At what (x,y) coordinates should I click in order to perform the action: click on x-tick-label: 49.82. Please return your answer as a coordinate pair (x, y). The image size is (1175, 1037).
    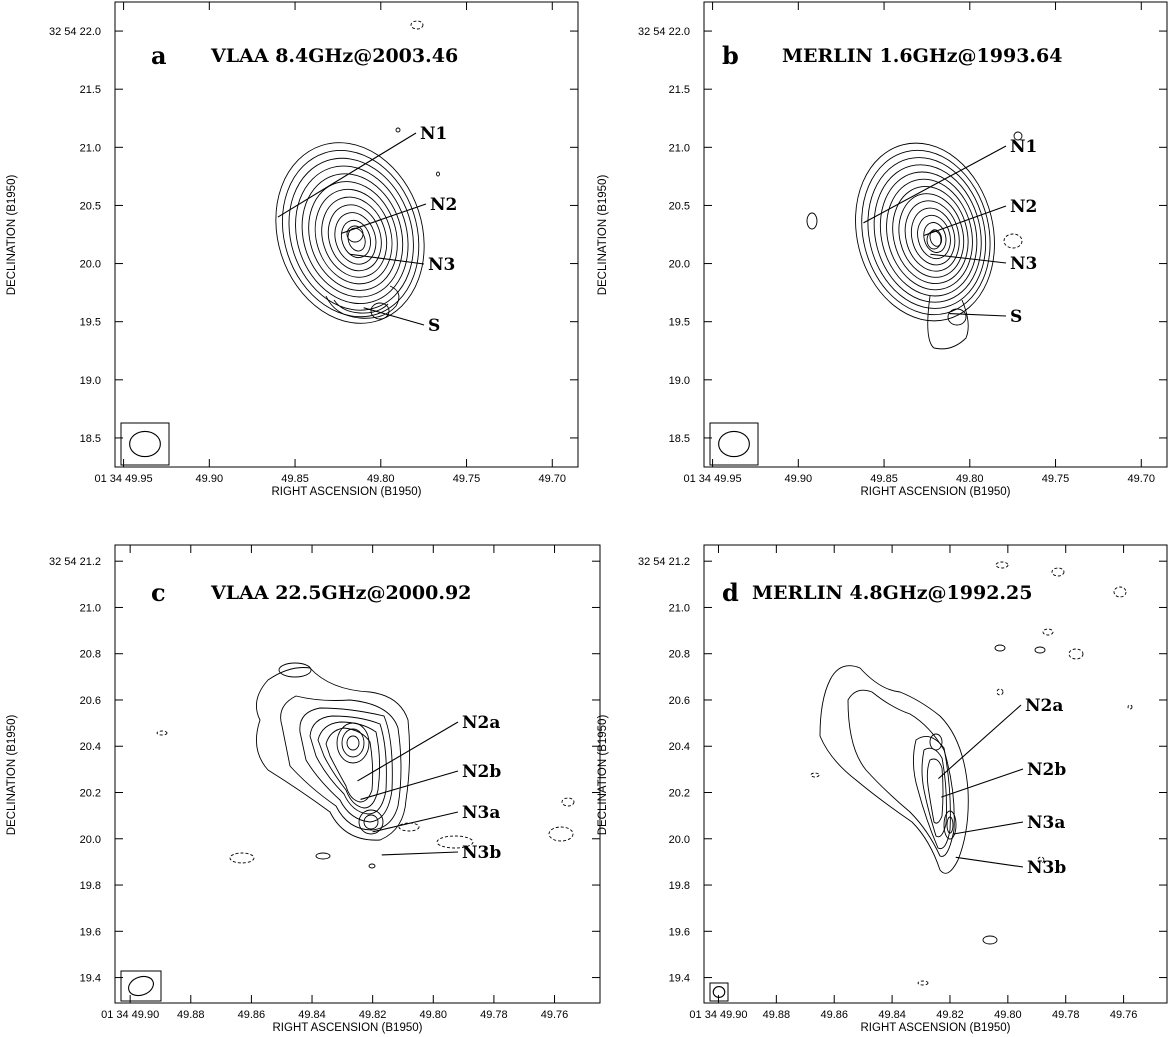
    Looking at the image, I should click on (373, 1015).